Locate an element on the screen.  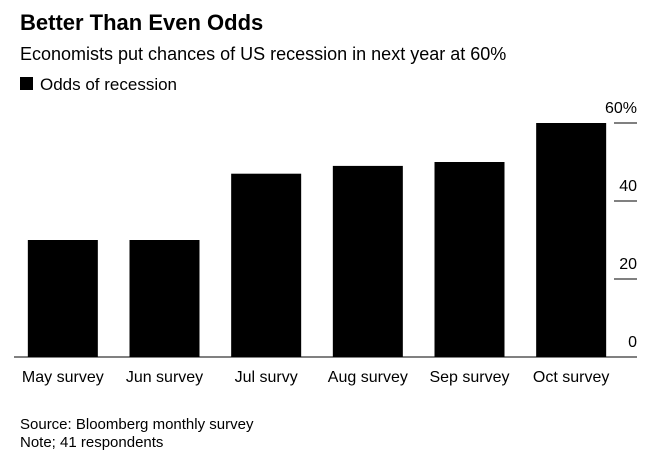
legend-label: Odds of recession is located at coordinates (108, 84).